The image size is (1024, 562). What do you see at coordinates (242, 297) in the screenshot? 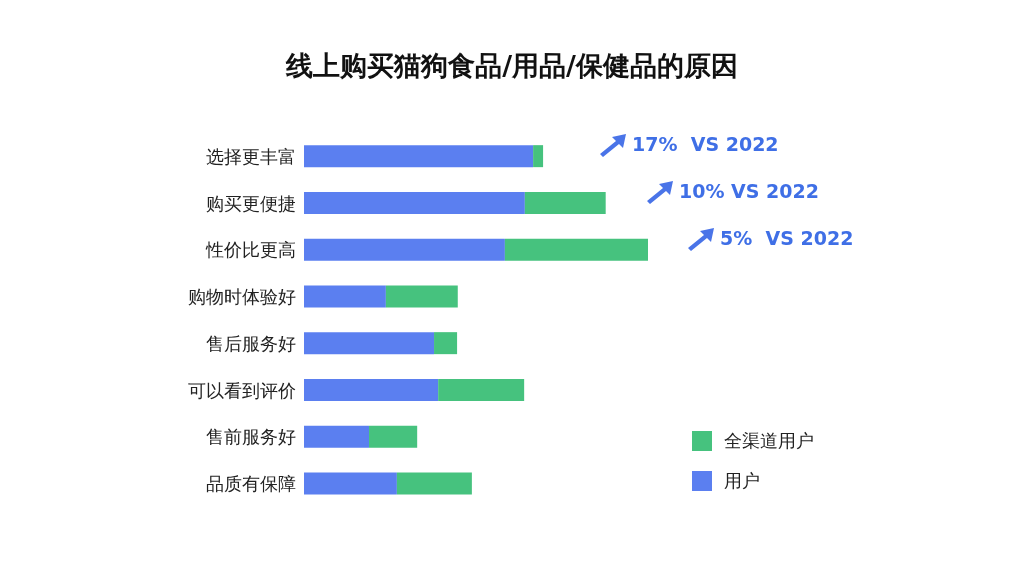
I see `y-tick-label: 购物时体验好` at bounding box center [242, 297].